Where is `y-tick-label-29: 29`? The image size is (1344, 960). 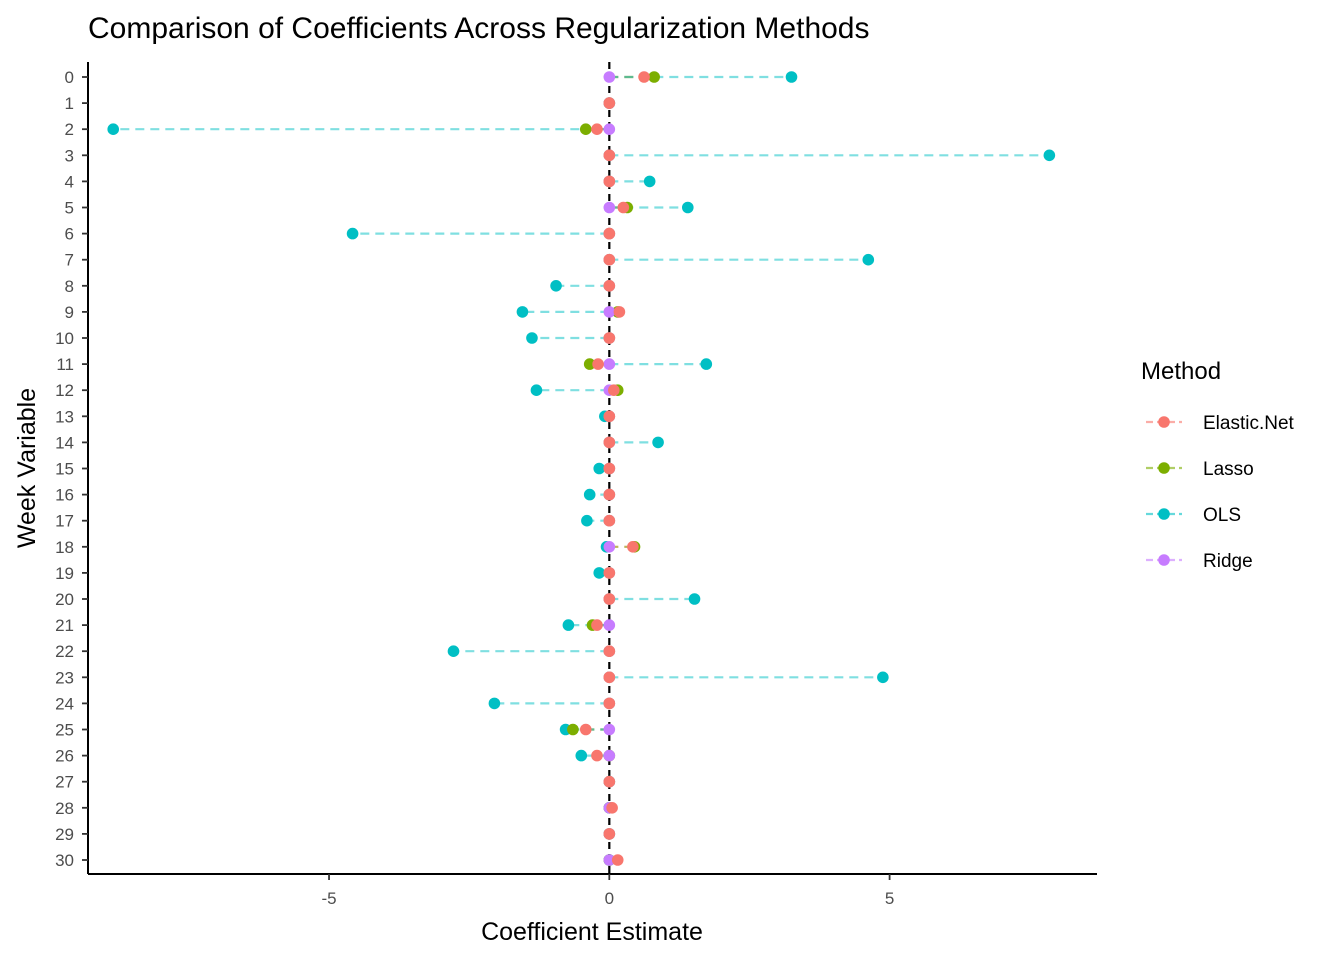 y-tick-label-29: 29 is located at coordinates (64, 834).